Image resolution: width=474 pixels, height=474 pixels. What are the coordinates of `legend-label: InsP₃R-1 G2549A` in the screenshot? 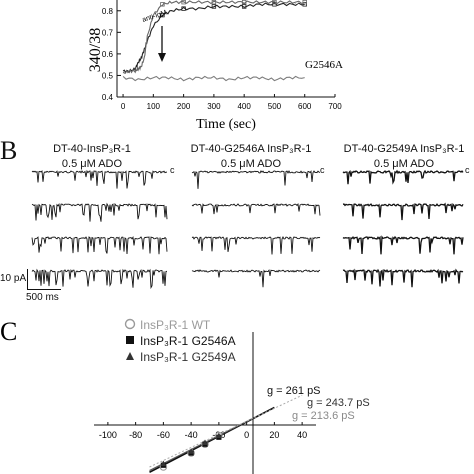 It's located at (188, 357).